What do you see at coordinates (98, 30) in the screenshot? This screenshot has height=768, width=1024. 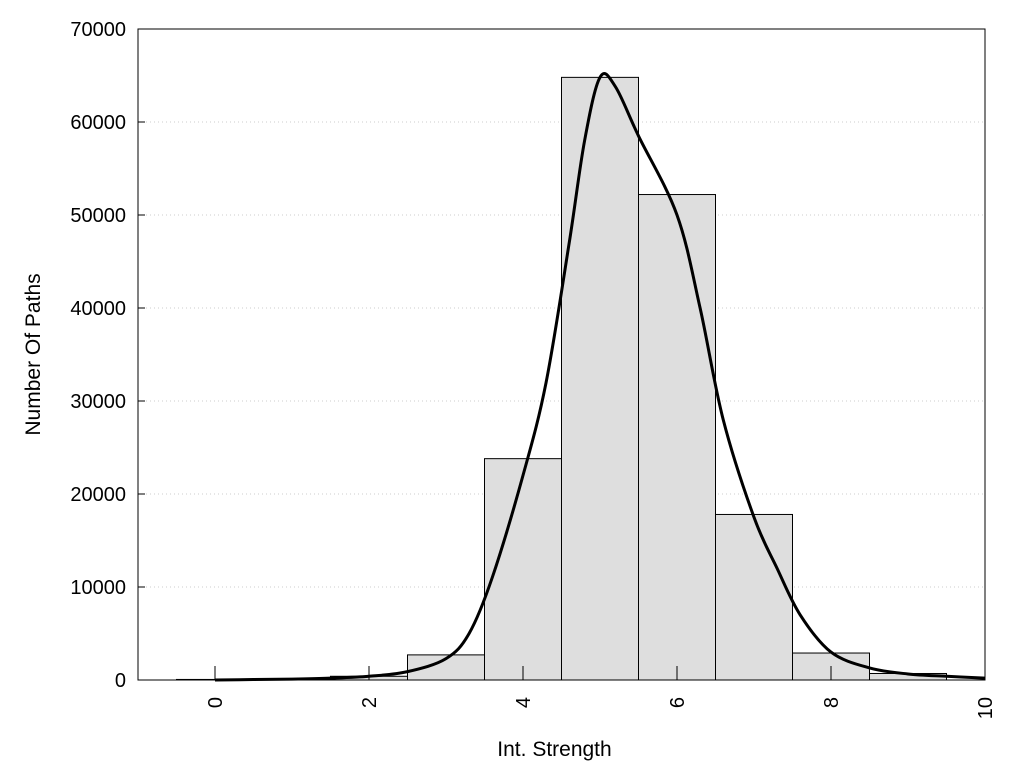 I see `y-tick-label: 70000` at bounding box center [98, 30].